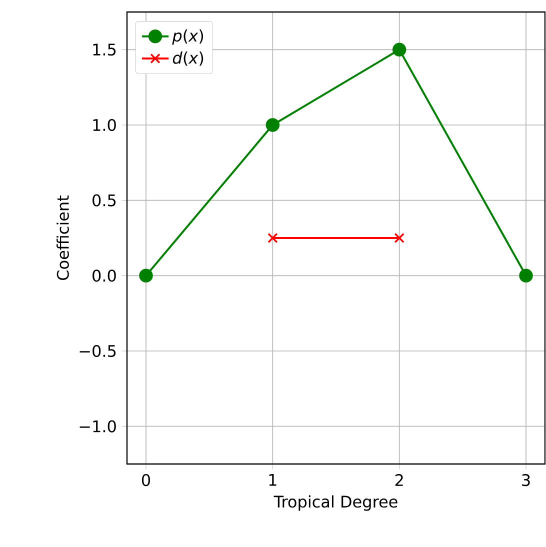 The height and width of the screenshot is (547, 546). Describe the element at coordinates (98, 351) in the screenshot. I see `y-tick-label: −0.5` at that location.